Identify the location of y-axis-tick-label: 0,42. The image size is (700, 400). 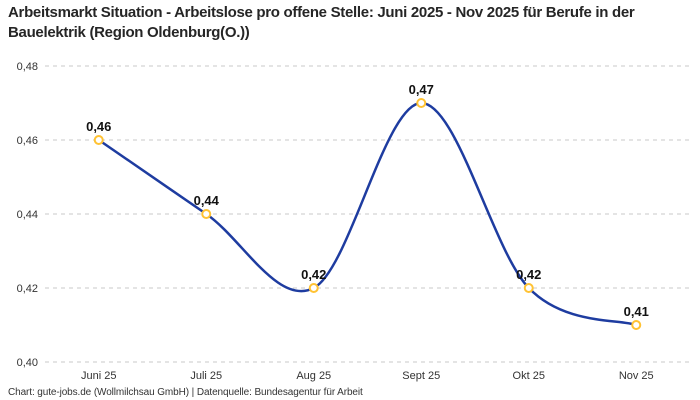
(27, 289).